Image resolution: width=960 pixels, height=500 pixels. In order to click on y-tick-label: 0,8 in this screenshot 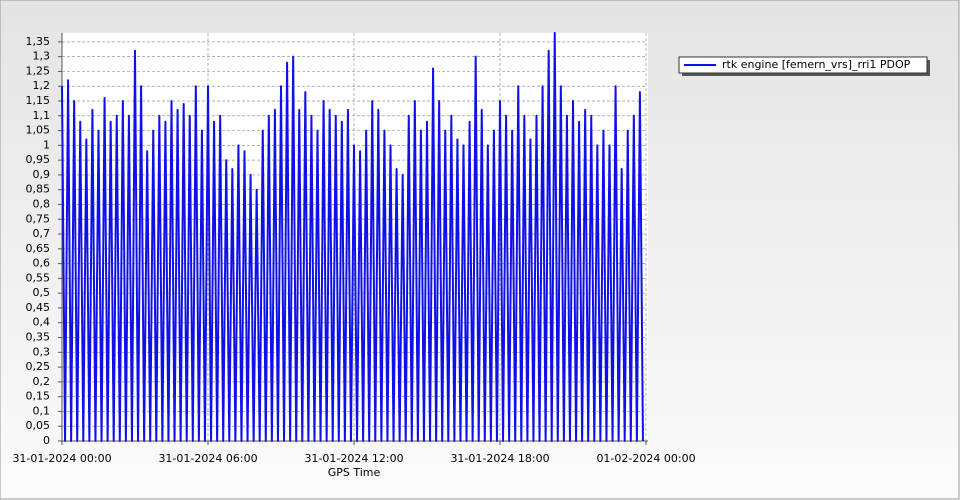, I will do `click(42, 203)`.